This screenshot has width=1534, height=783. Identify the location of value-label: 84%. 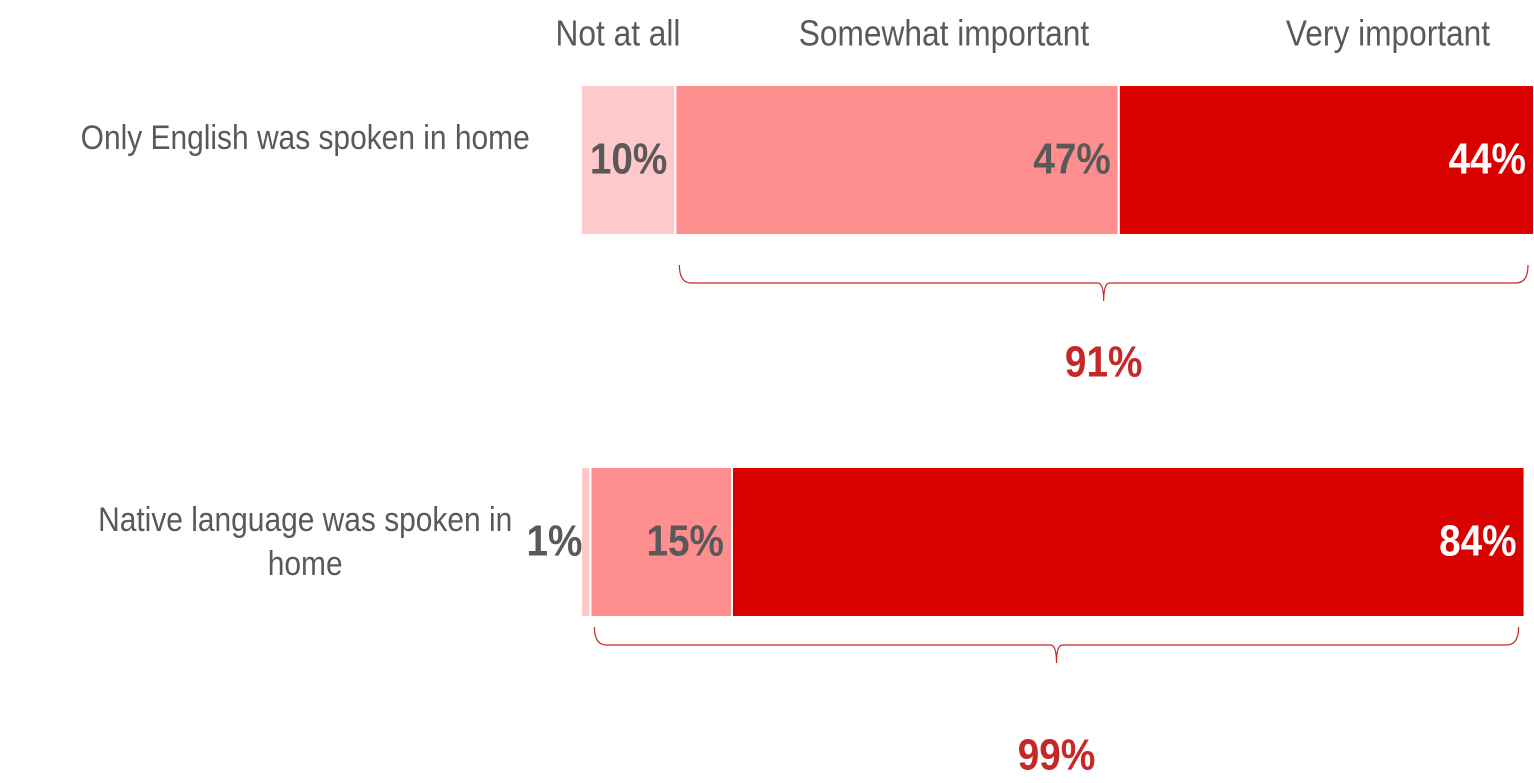
(1477, 540).